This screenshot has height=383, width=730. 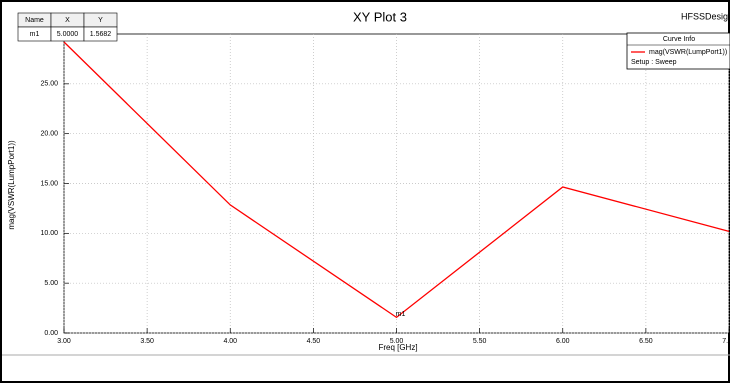 What do you see at coordinates (49, 134) in the screenshot?
I see `y-tick-label: 20.00` at bounding box center [49, 134].